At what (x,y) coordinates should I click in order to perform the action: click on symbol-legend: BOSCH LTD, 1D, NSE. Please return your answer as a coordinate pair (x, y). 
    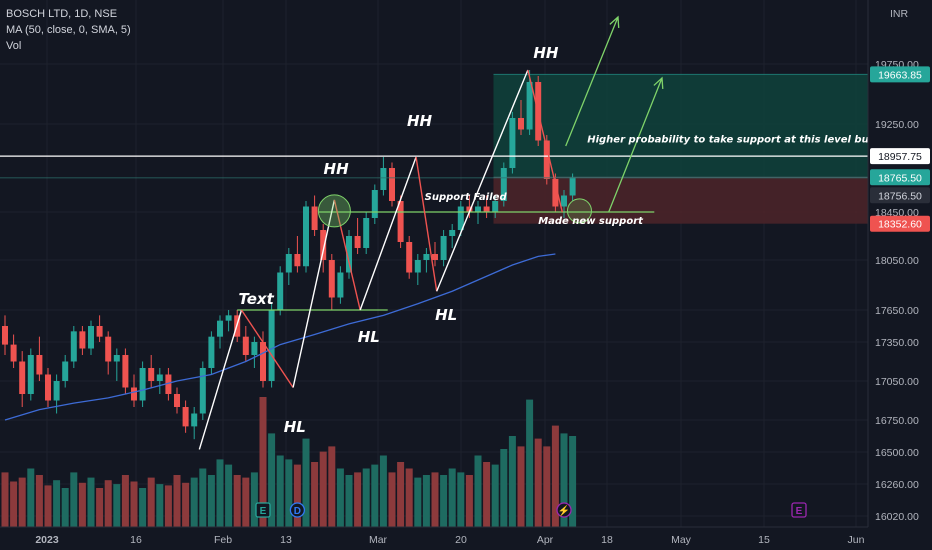
    Looking at the image, I should click on (62, 14).